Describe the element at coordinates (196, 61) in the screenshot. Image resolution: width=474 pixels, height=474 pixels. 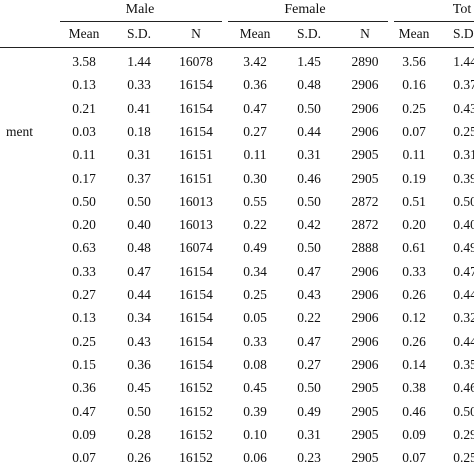
I see `table-cell: 16078` at that location.